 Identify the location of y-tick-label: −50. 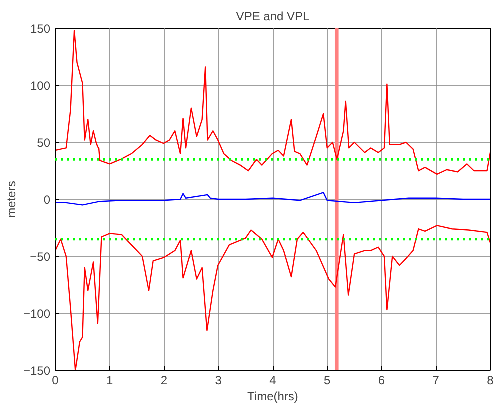
(40, 257).